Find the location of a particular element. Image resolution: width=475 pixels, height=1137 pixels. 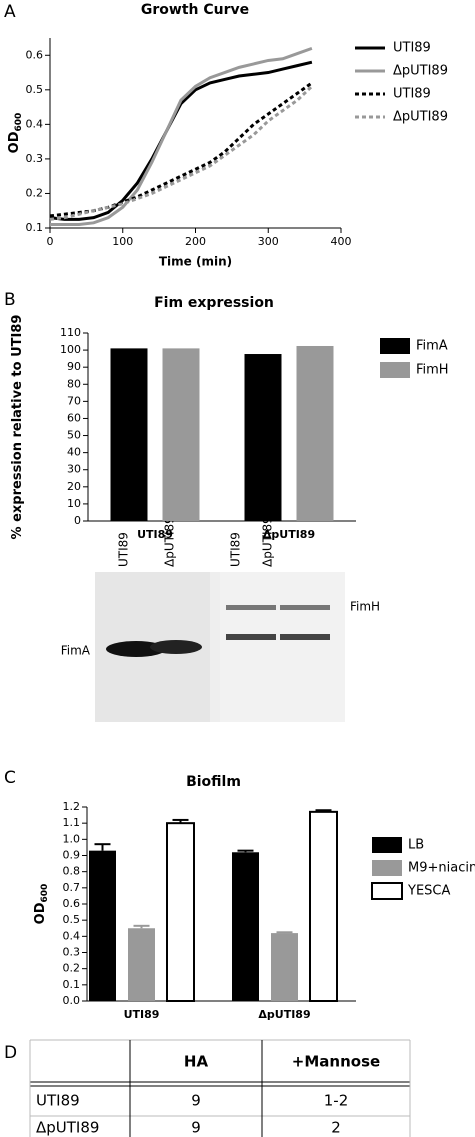

legend-label: M9+niacin is located at coordinates (441, 868).